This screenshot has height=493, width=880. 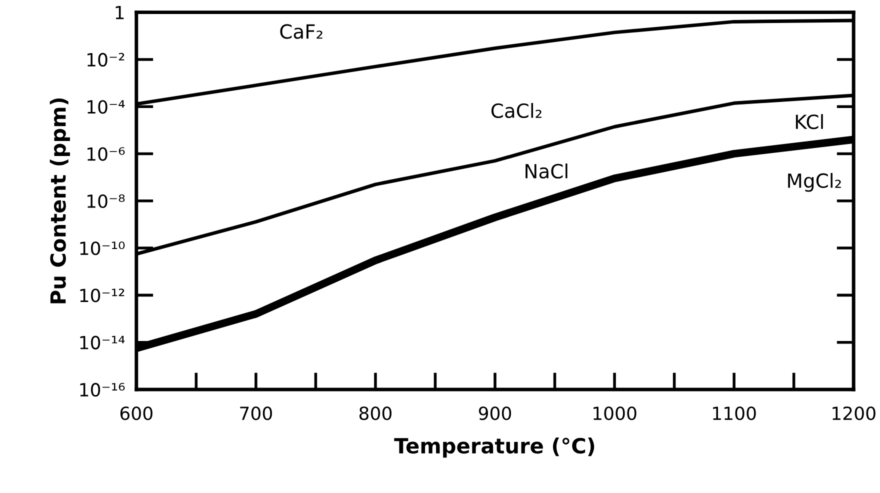 What do you see at coordinates (301, 31) in the screenshot?
I see `annotation: CaF₂` at bounding box center [301, 31].